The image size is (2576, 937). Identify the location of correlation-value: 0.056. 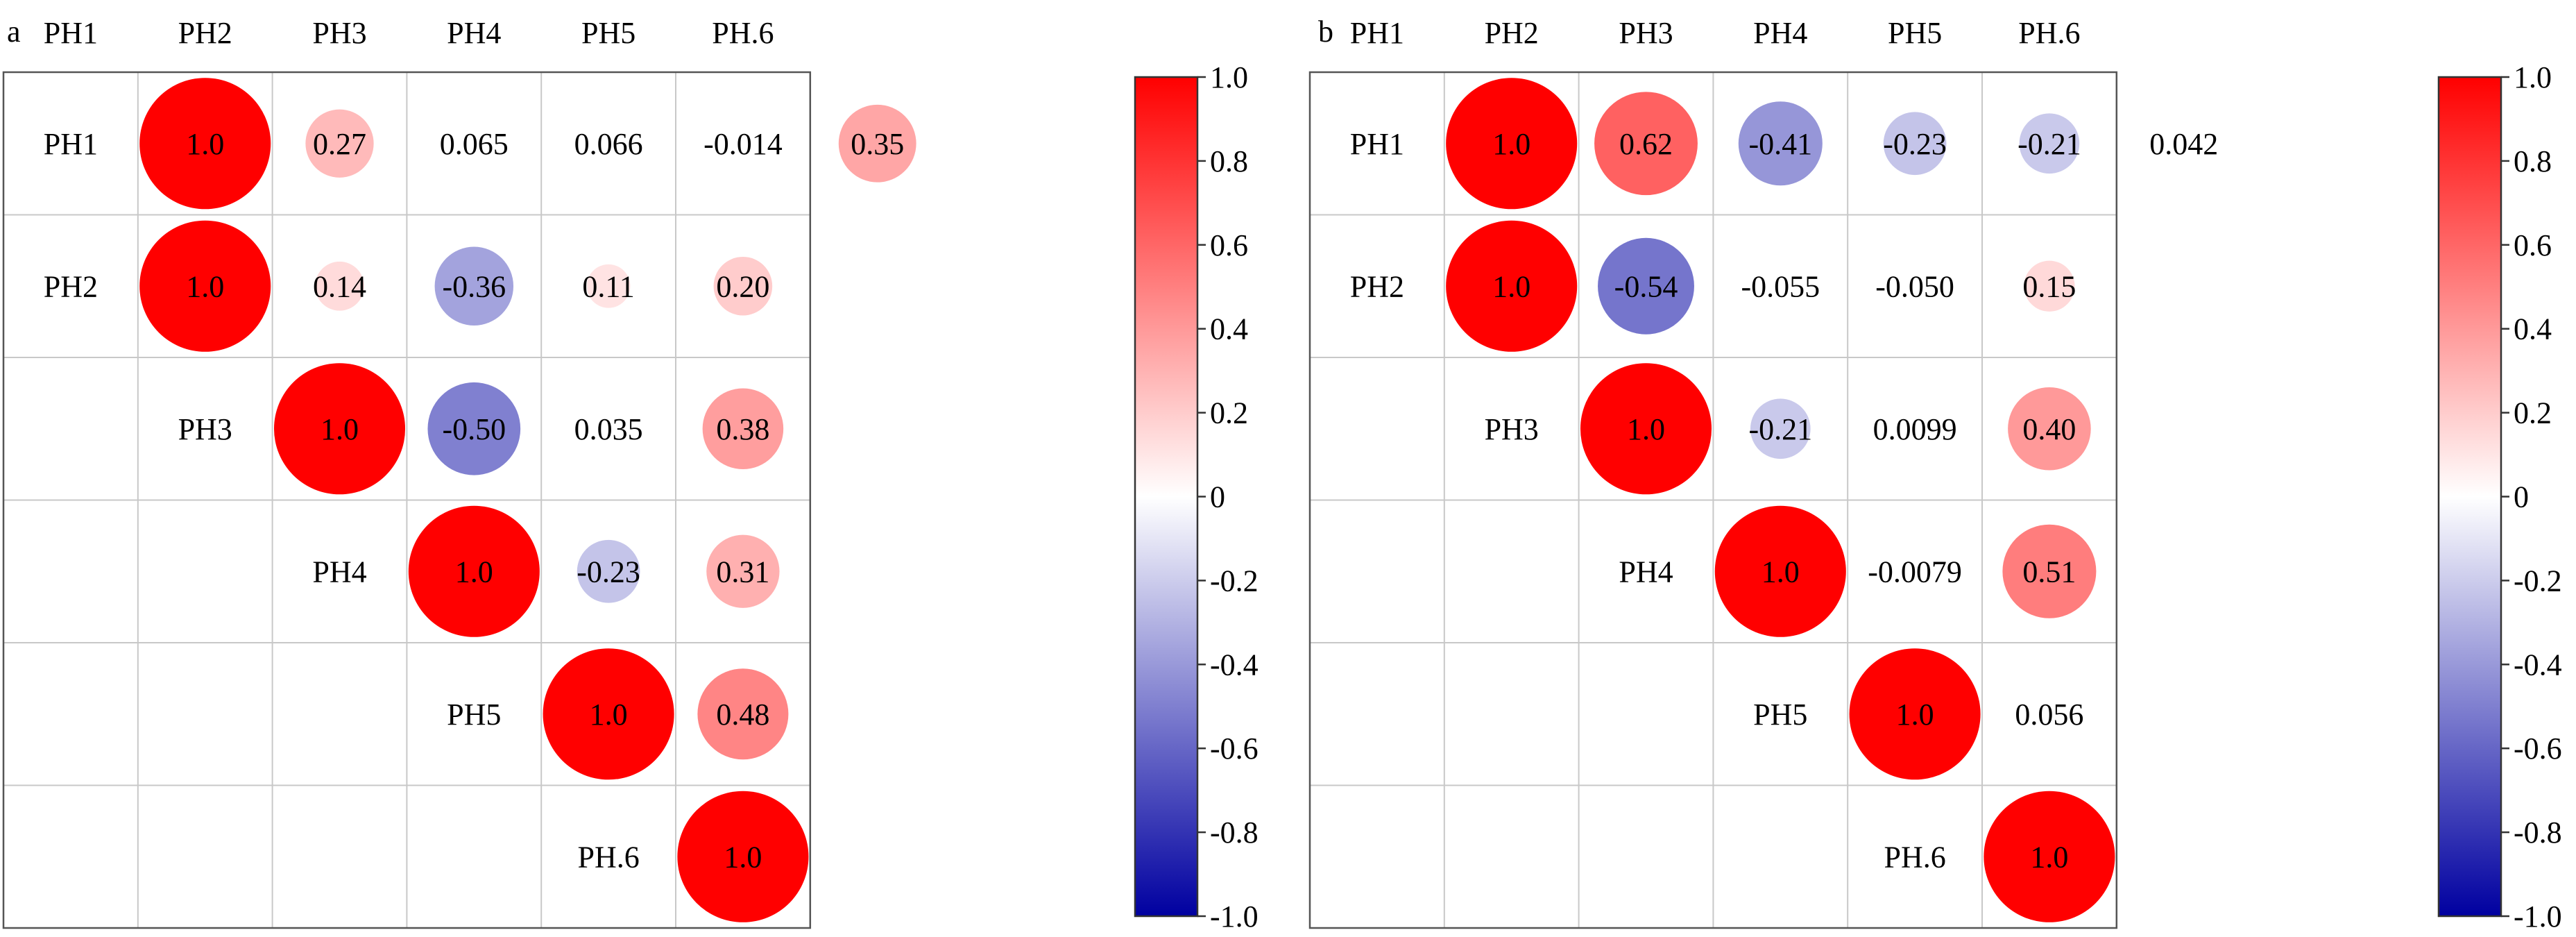
(2049, 715).